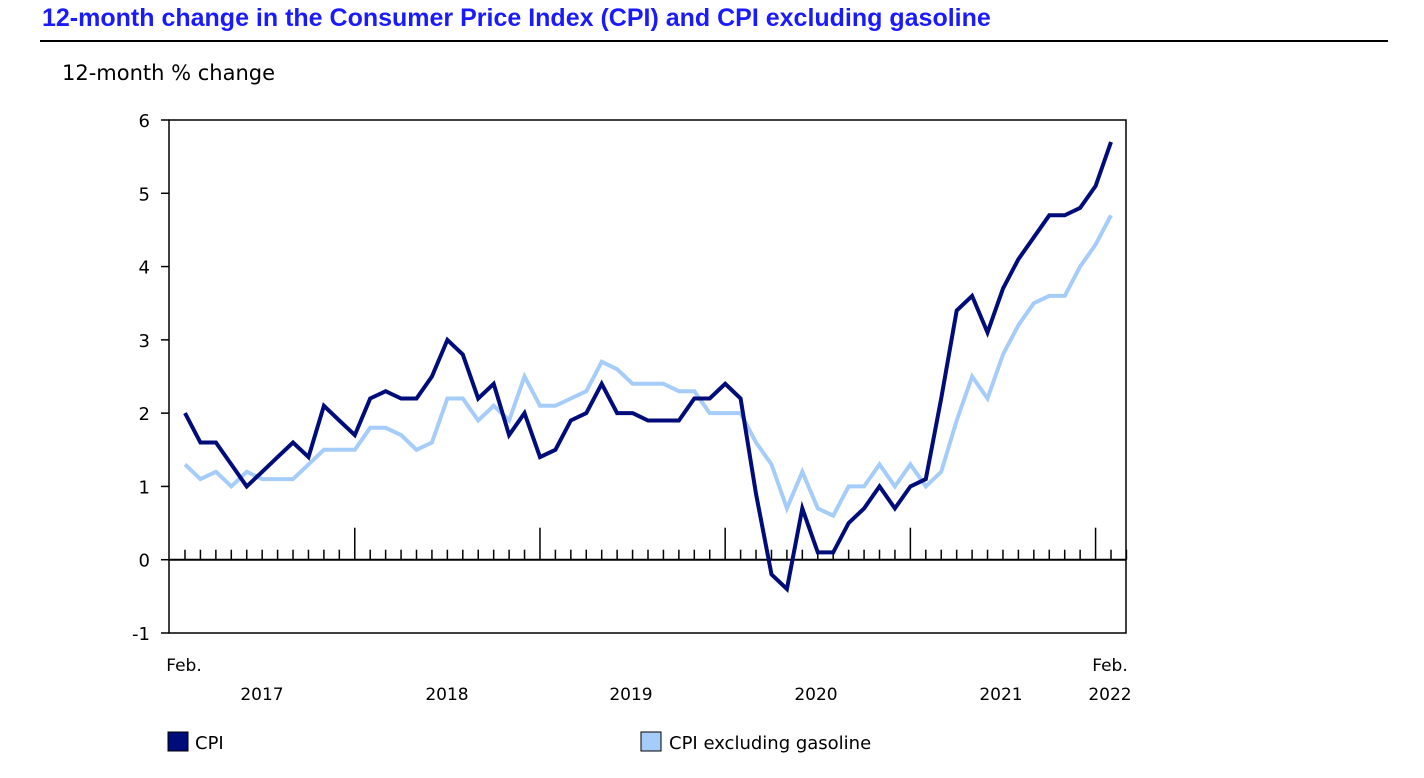  Describe the element at coordinates (714, 41) in the screenshot. I see `title-rule` at that location.